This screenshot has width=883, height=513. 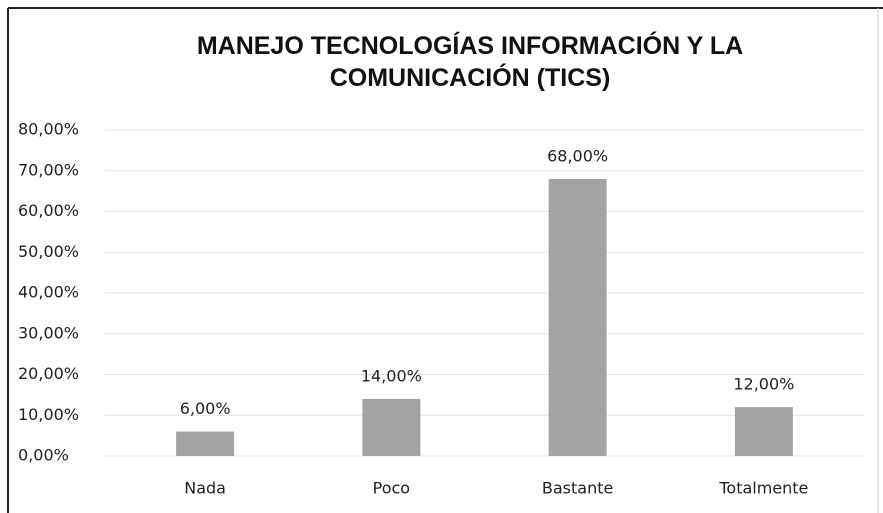 What do you see at coordinates (48, 210) in the screenshot?
I see `y-tick-label: 60,00%` at bounding box center [48, 210].